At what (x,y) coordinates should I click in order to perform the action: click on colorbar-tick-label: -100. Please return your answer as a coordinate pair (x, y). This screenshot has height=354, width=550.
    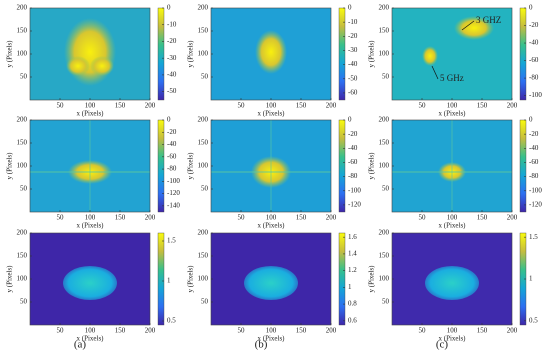
    Looking at the image, I should click on (173, 181).